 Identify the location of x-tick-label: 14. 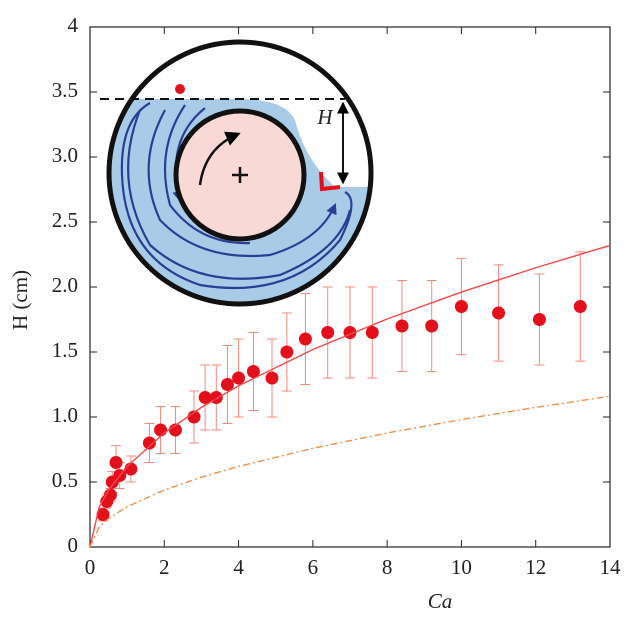
(611, 567).